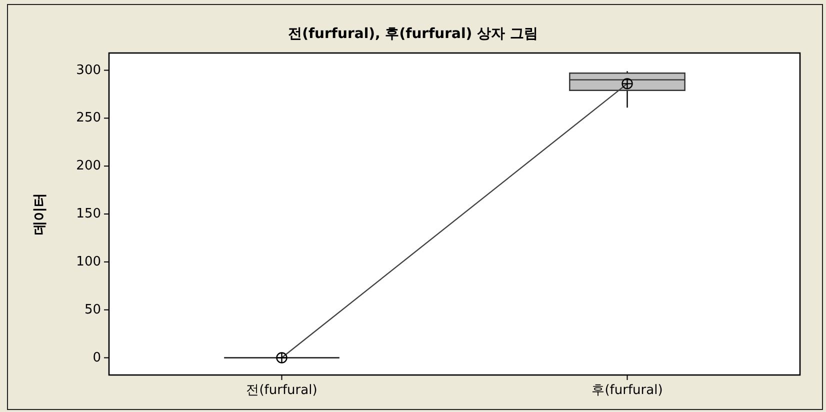 The image size is (826, 412). I want to click on y-tick-label: 150, so click(88, 214).